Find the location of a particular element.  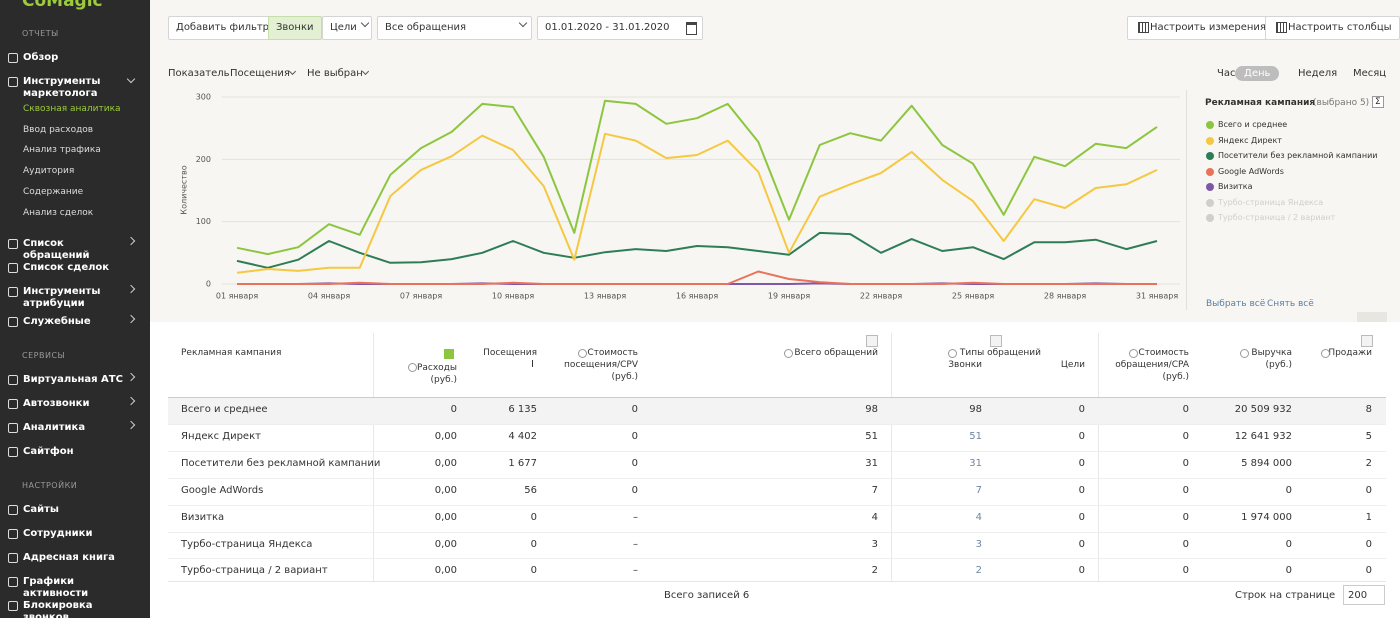

columns-button: Настроить столбцы is located at coordinates (1332, 28).